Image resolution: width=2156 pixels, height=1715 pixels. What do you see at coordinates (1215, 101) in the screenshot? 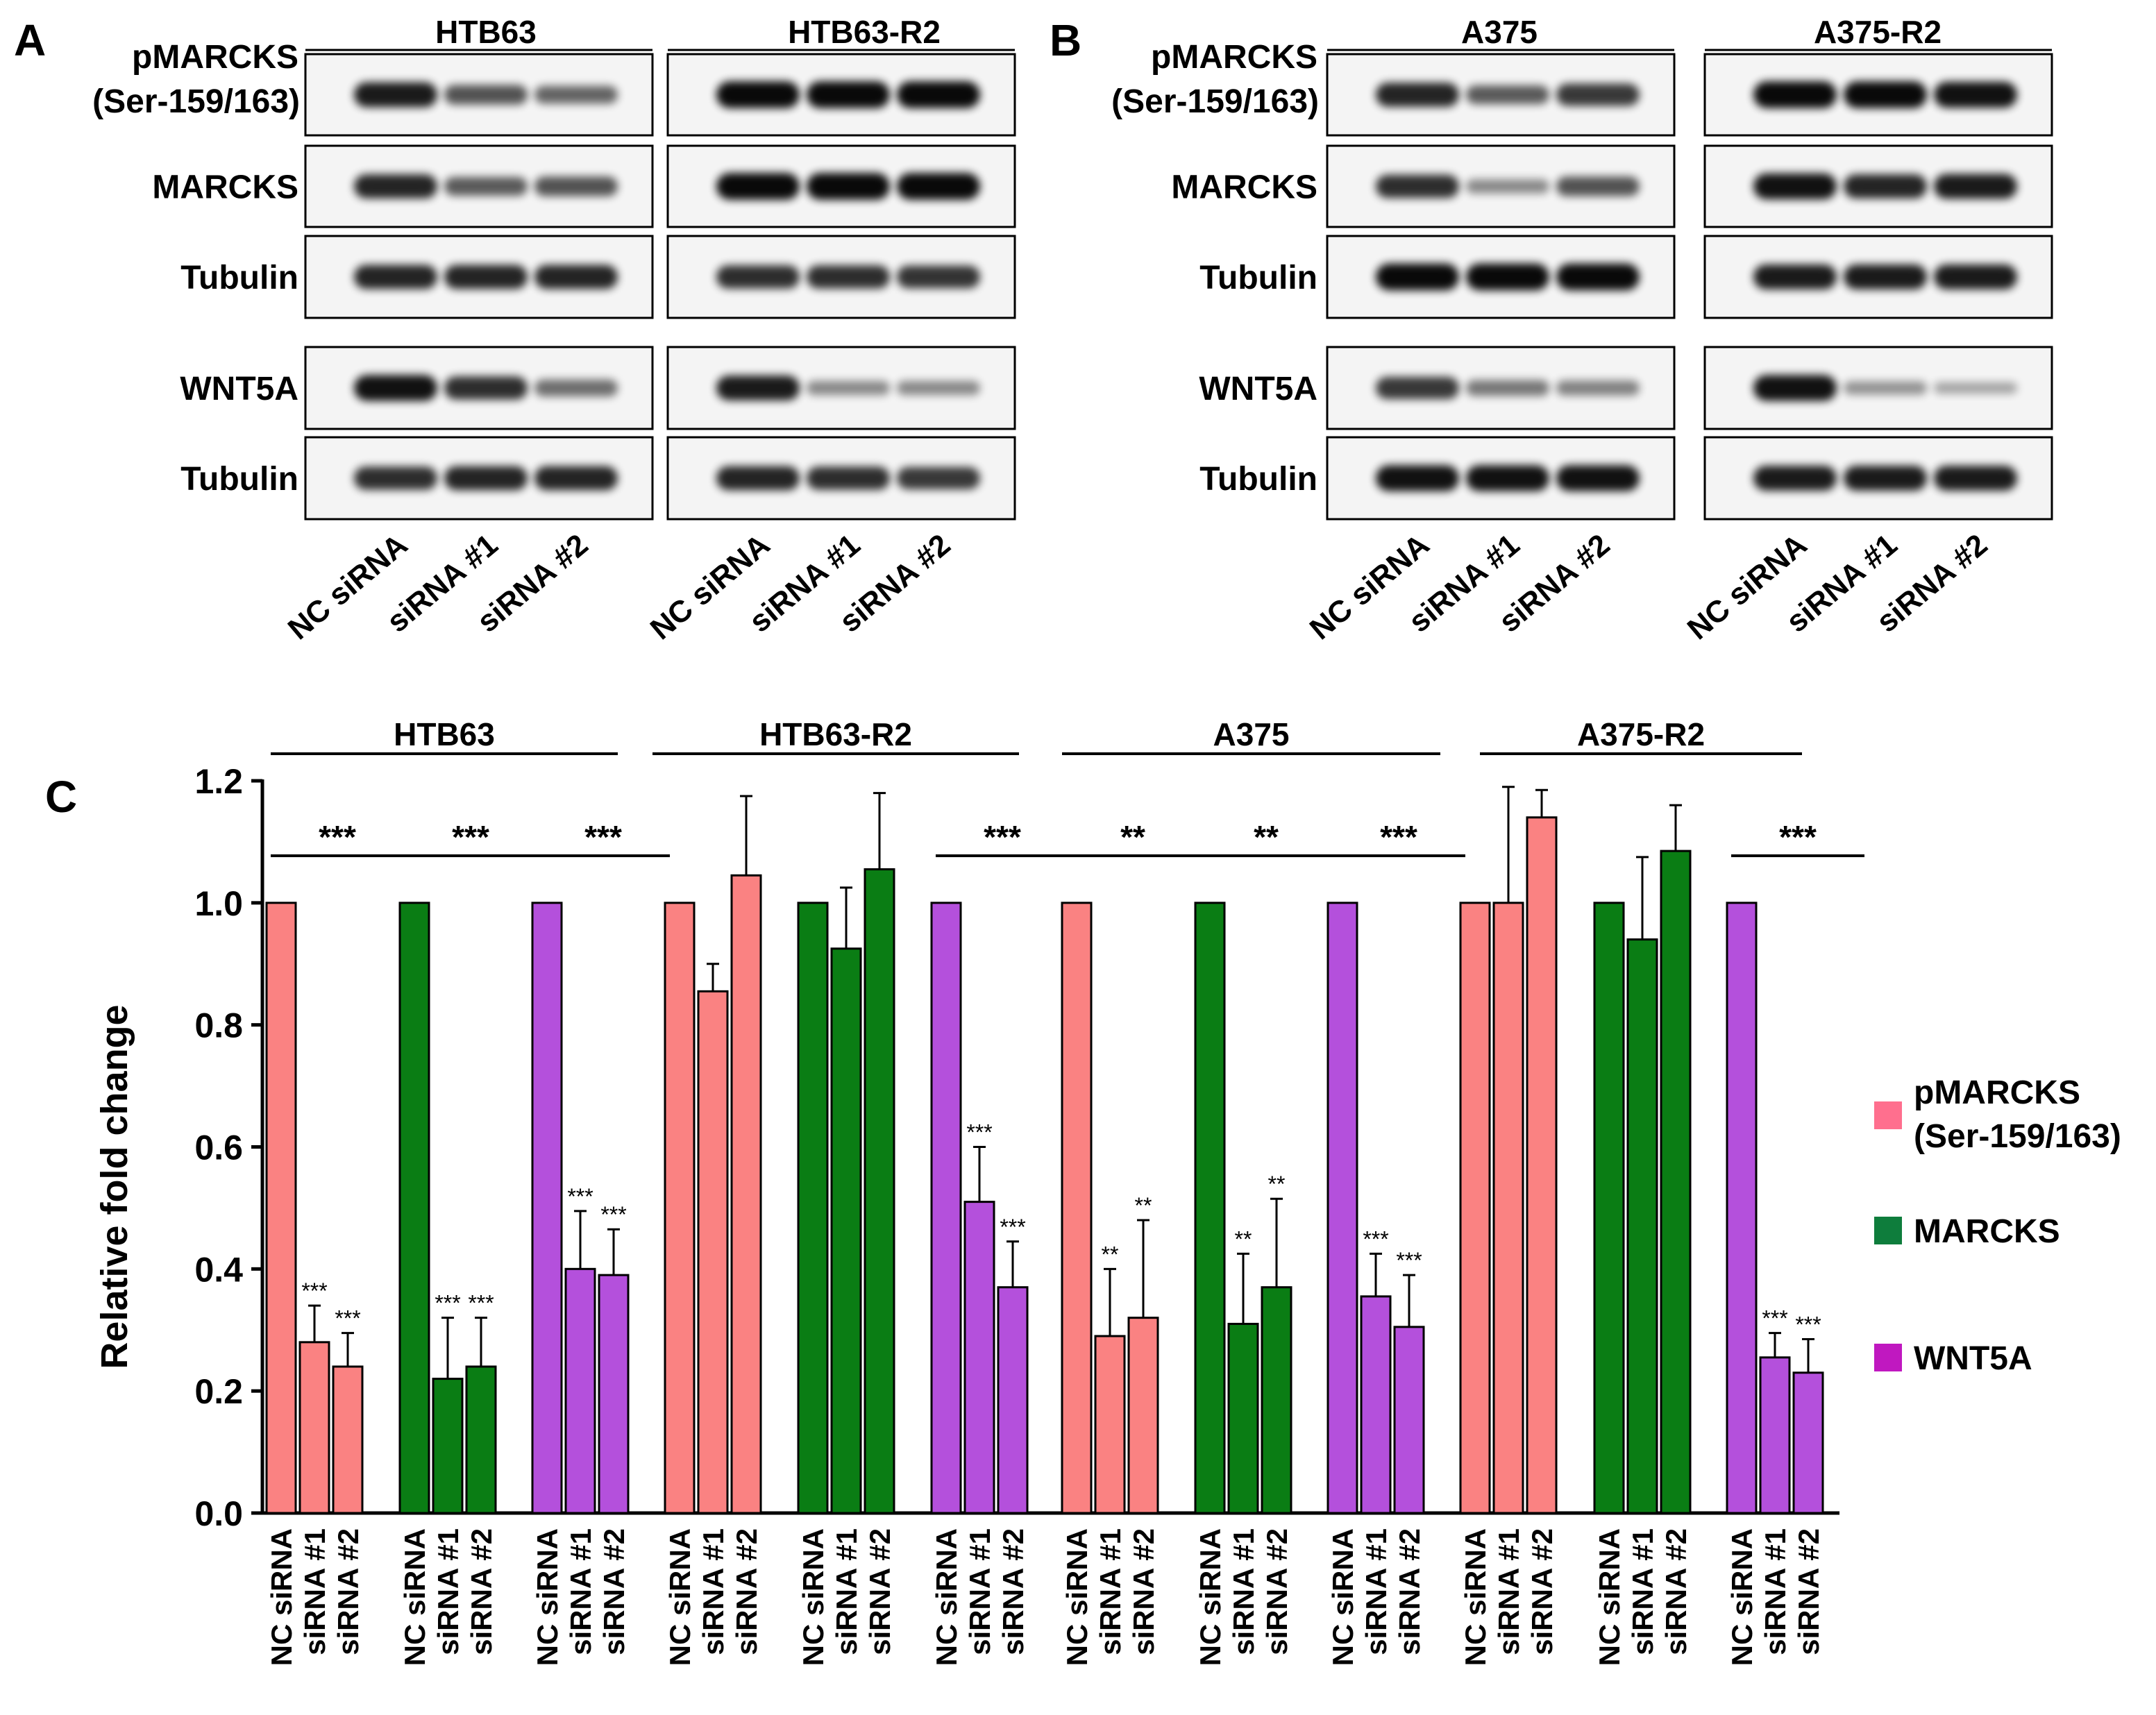
I see `panel-b-row-label-0-site: (Ser-159/163)` at bounding box center [1215, 101].